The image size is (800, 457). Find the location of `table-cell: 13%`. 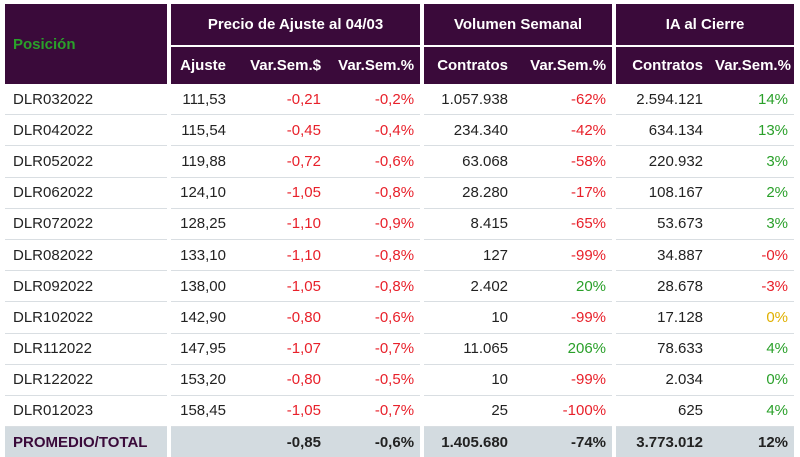

table-cell: 13% is located at coordinates (752, 130).